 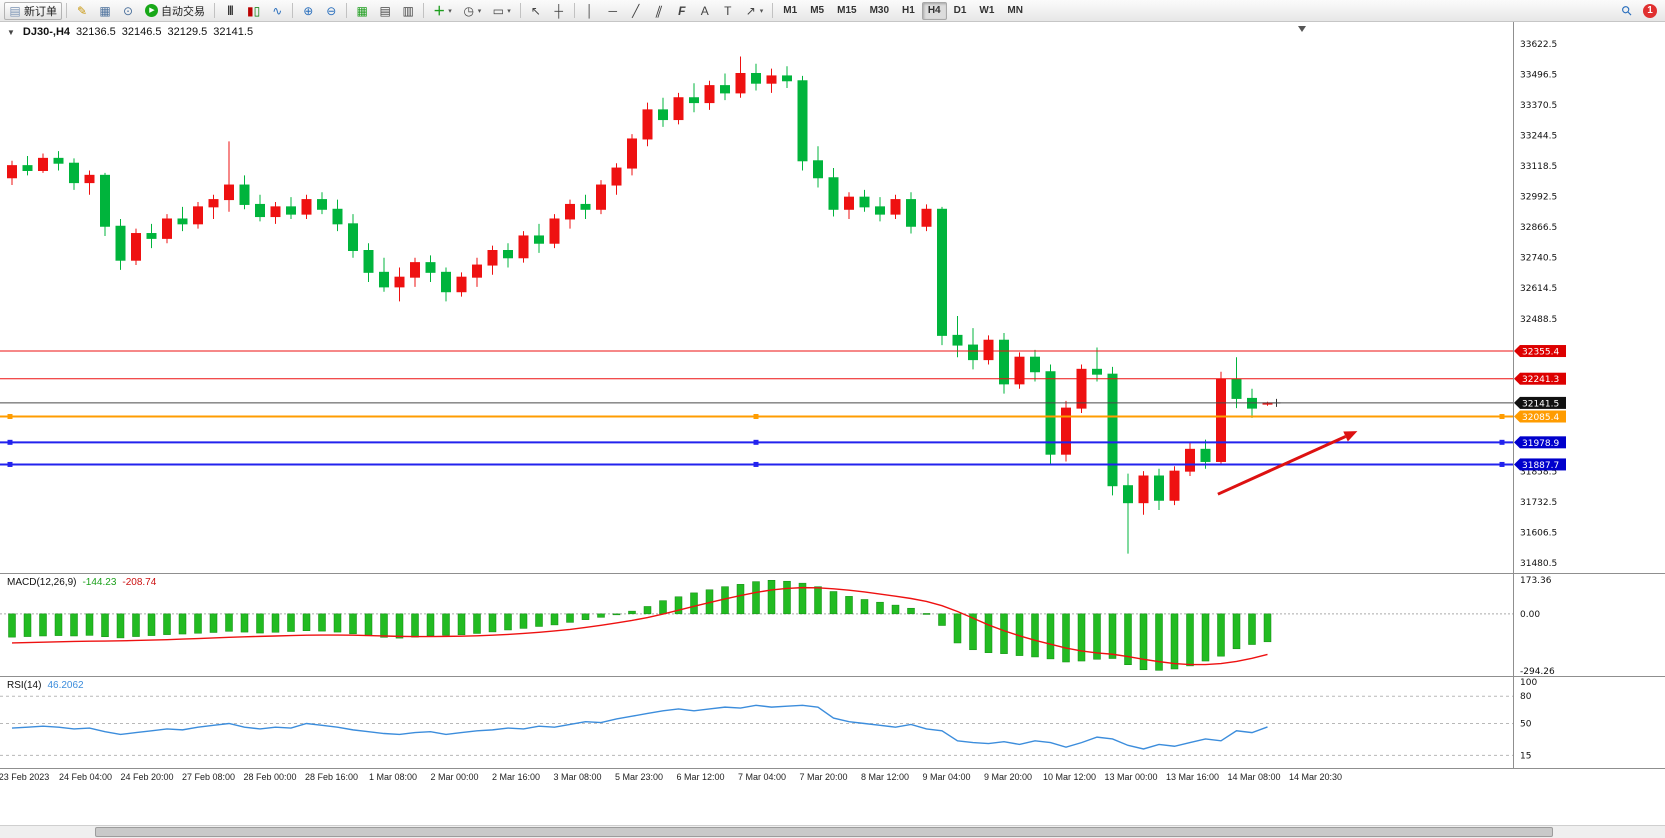 I want to click on trend-arrow, so click(x=1287, y=463).